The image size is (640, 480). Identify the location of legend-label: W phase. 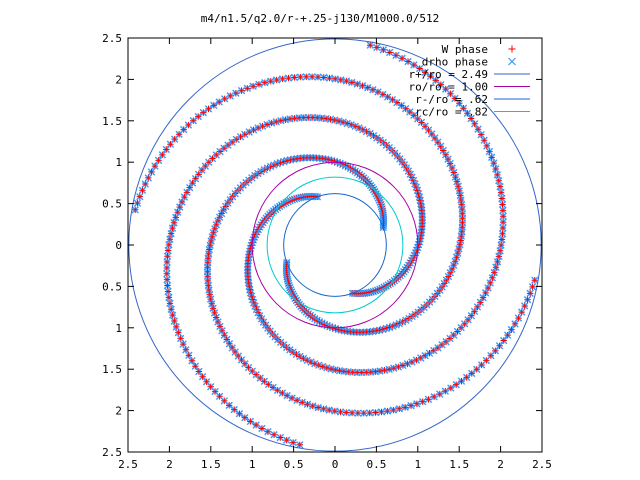
(465, 49).